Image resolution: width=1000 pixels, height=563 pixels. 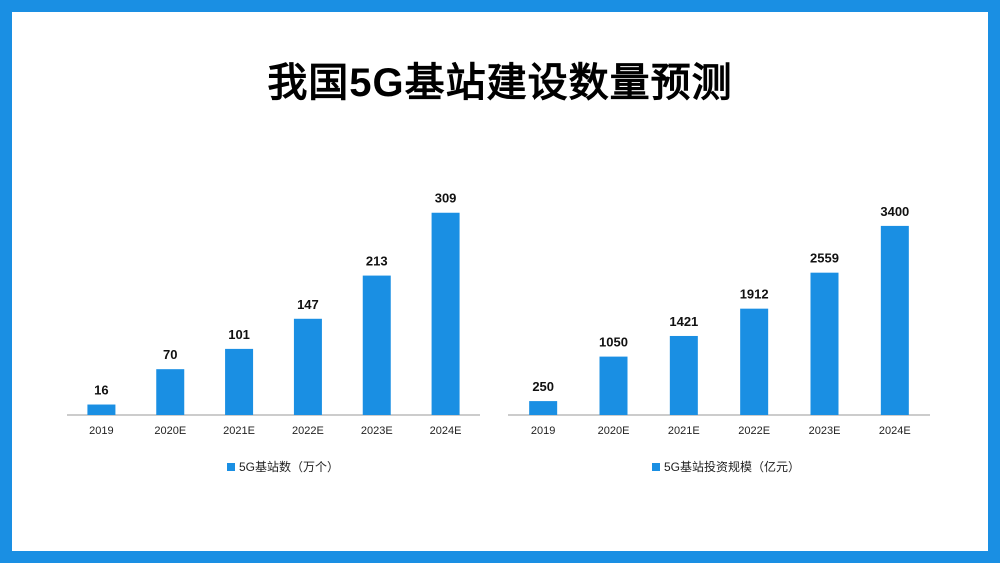 What do you see at coordinates (101, 390) in the screenshot?
I see `data-label: 16` at bounding box center [101, 390].